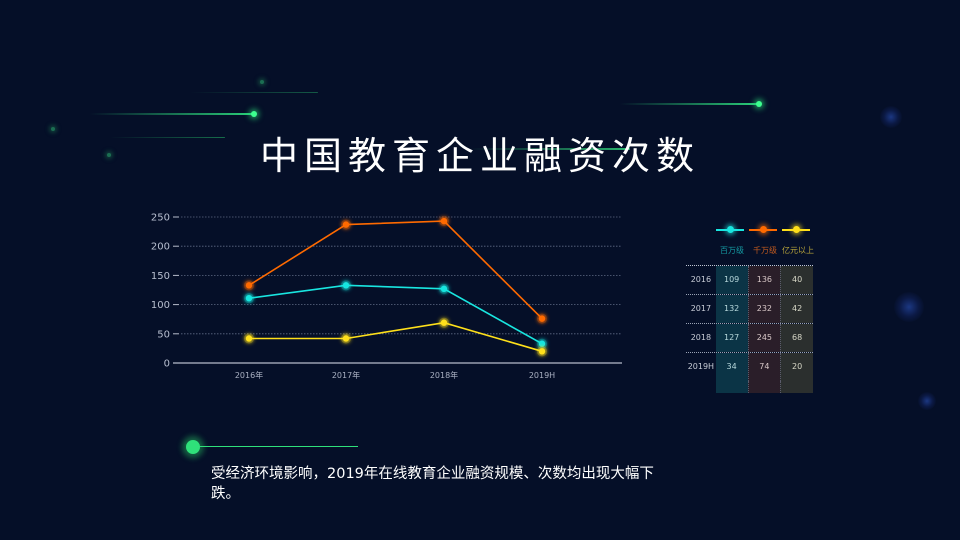  What do you see at coordinates (732, 250) in the screenshot?
I see `legend-label: 百万级` at bounding box center [732, 250].